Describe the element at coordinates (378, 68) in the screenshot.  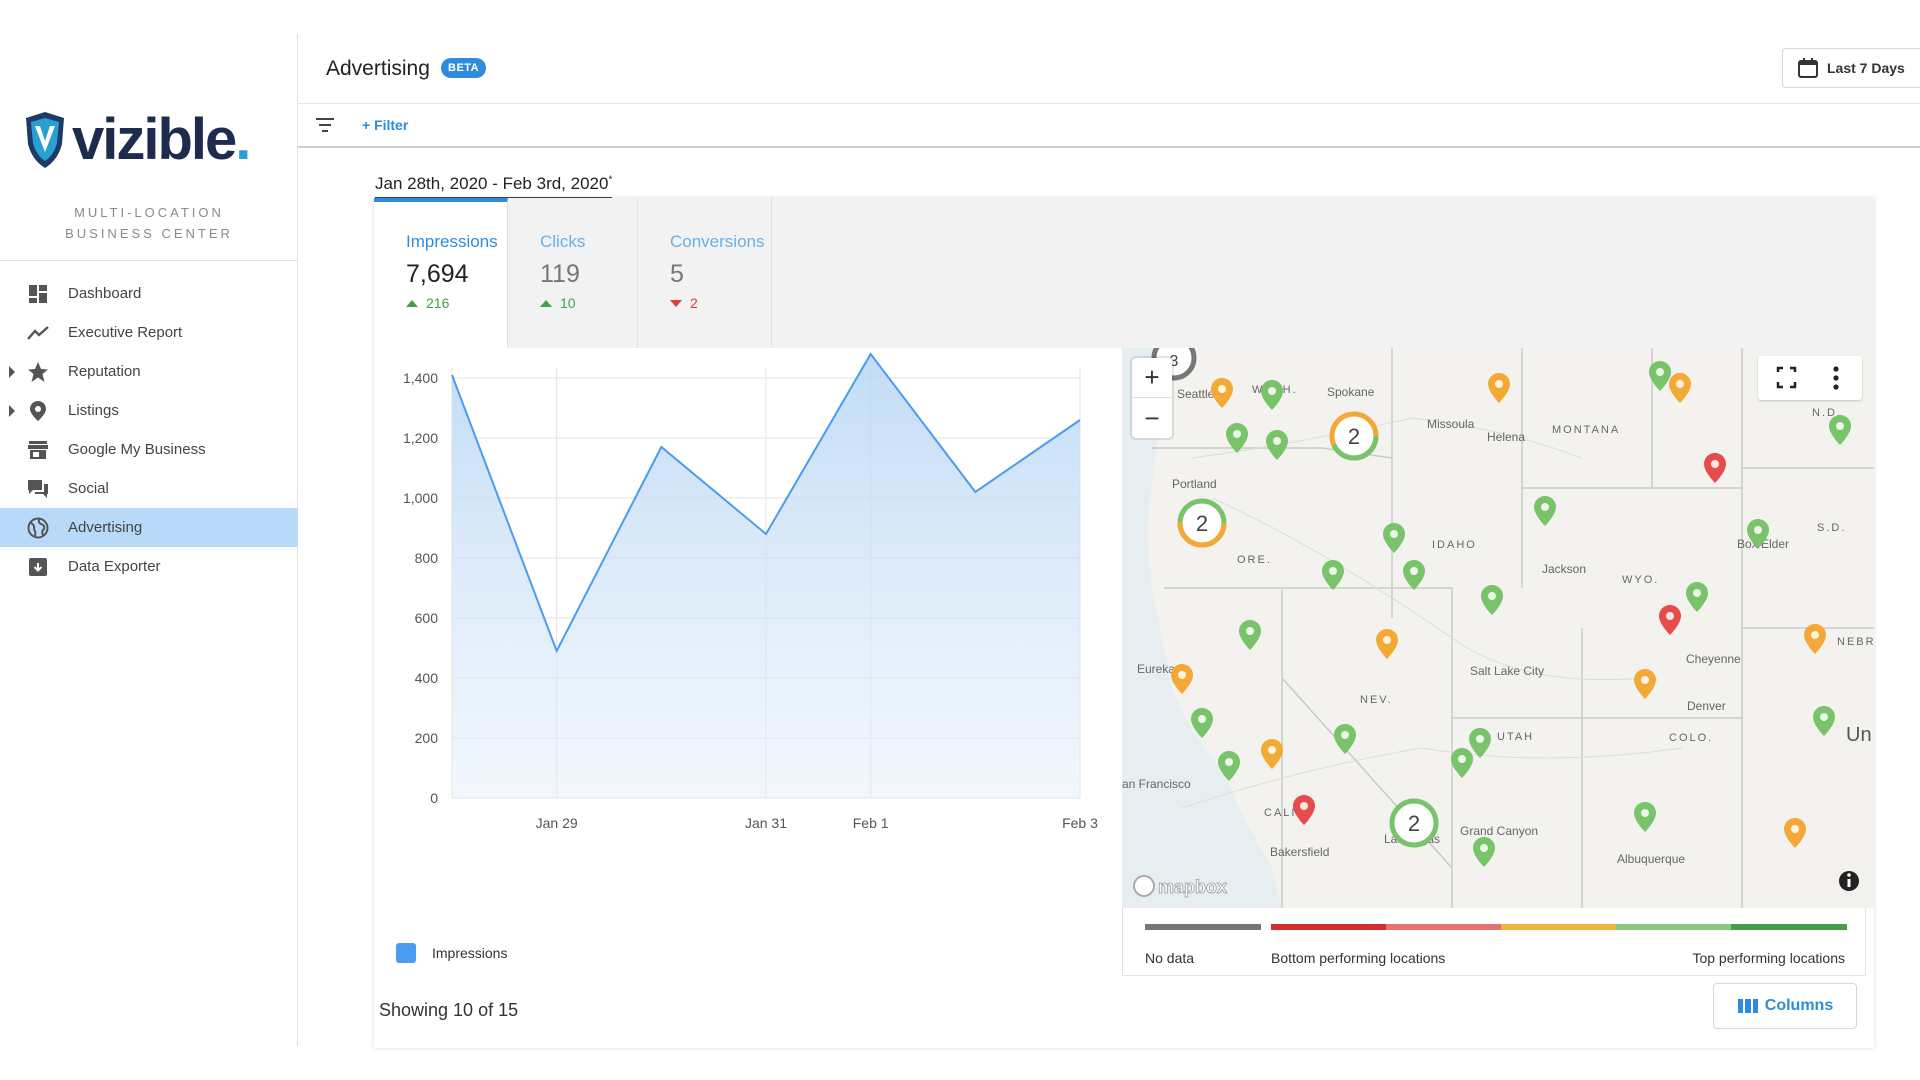
I see `page-title: Advertising` at that location.